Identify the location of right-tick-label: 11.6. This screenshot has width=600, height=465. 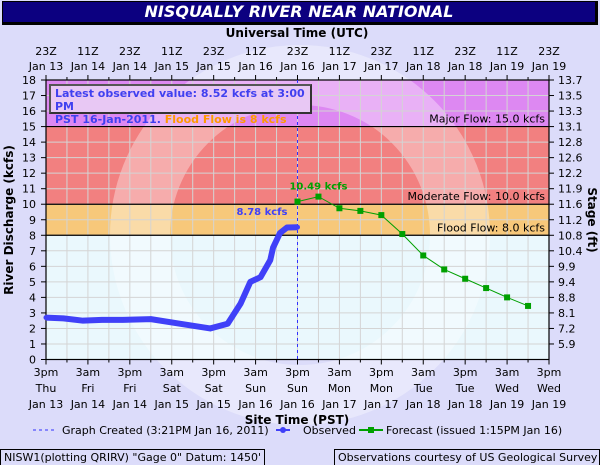
(570, 204).